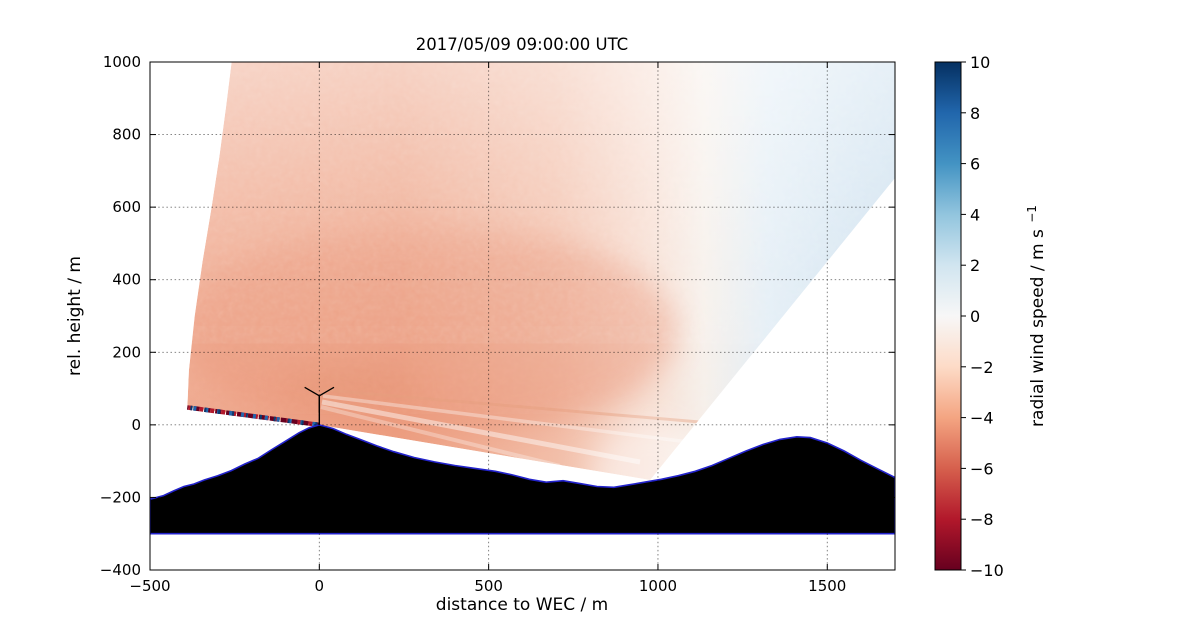 This screenshot has height=636, width=1200. What do you see at coordinates (982, 367) in the screenshot?
I see `colorbar-tick-label: −2` at bounding box center [982, 367].